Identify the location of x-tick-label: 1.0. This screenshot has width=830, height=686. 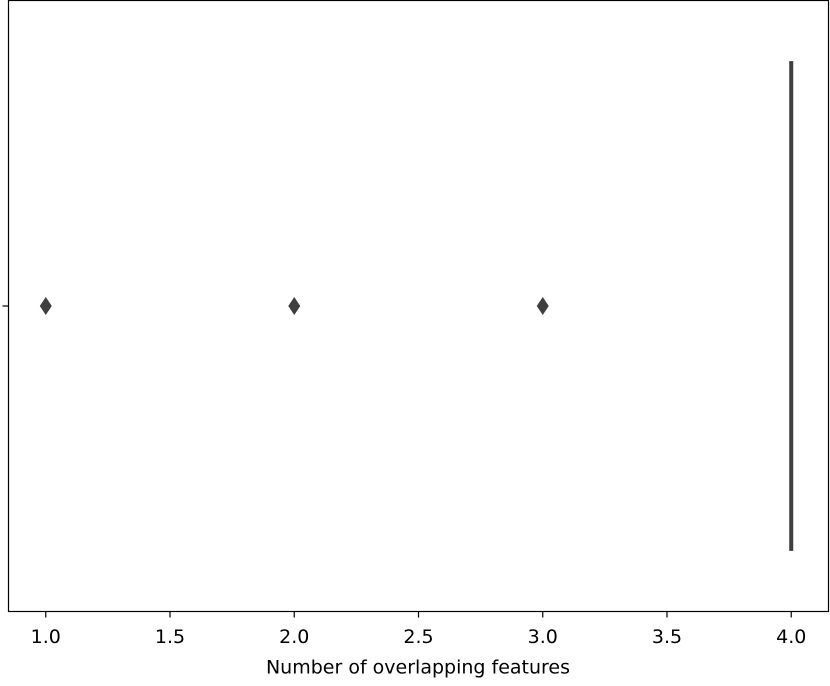
(46, 637).